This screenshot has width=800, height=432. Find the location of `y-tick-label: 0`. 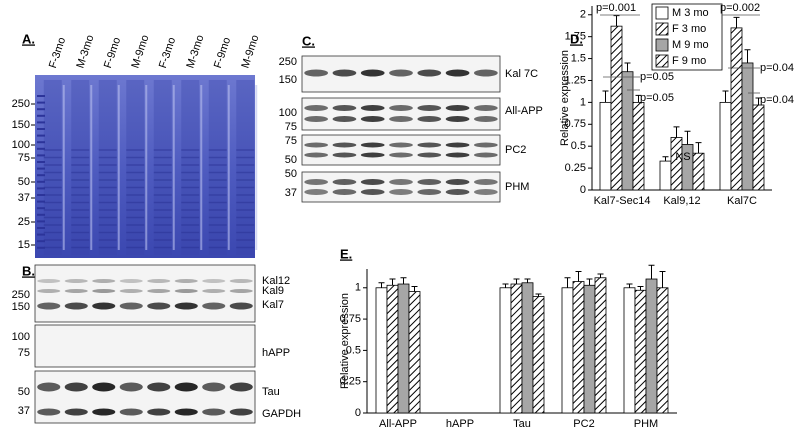

y-tick-label: 0 is located at coordinates (583, 190).